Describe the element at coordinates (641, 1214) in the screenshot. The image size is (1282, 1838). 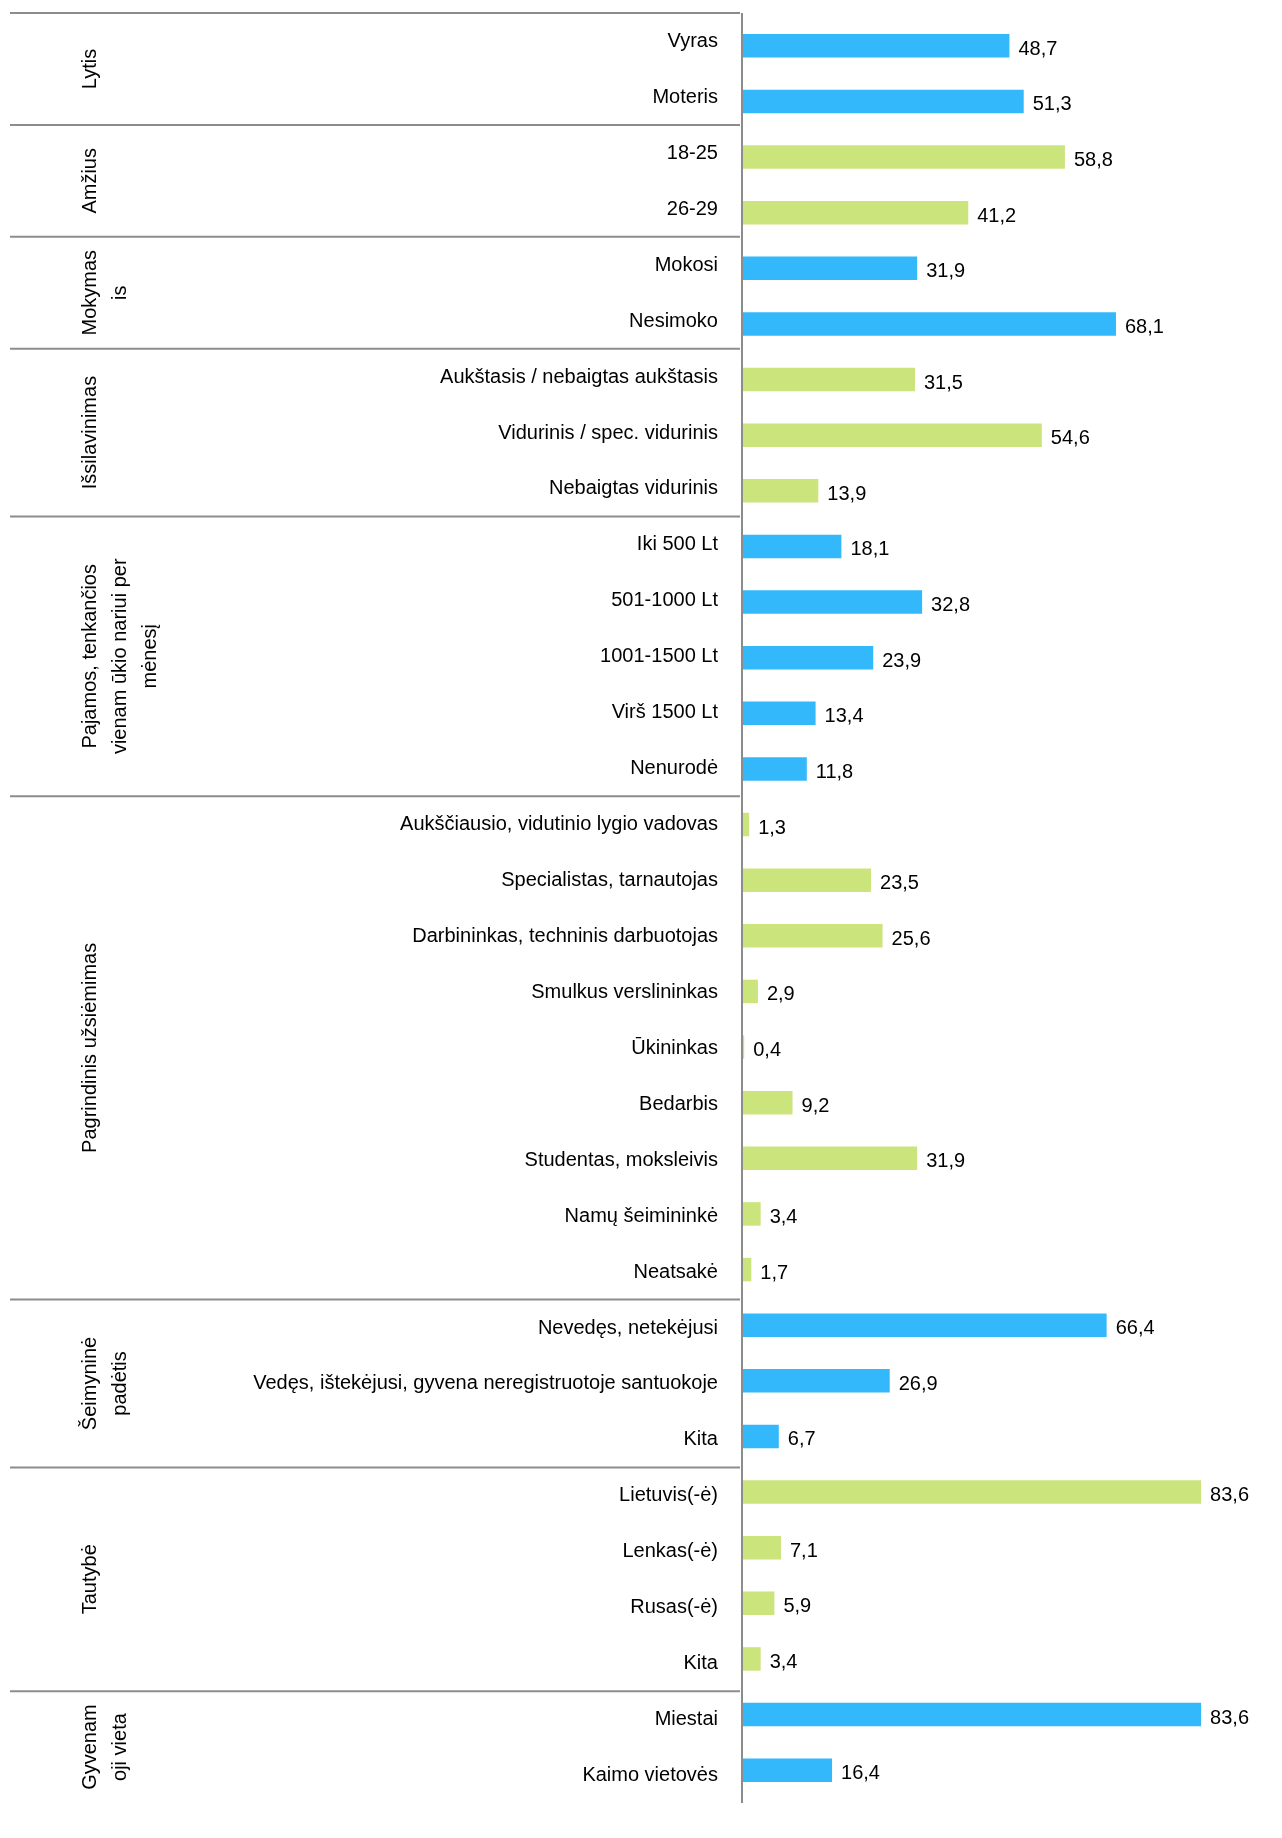
I see `y-tick-label: Namų šeimininkė` at that location.